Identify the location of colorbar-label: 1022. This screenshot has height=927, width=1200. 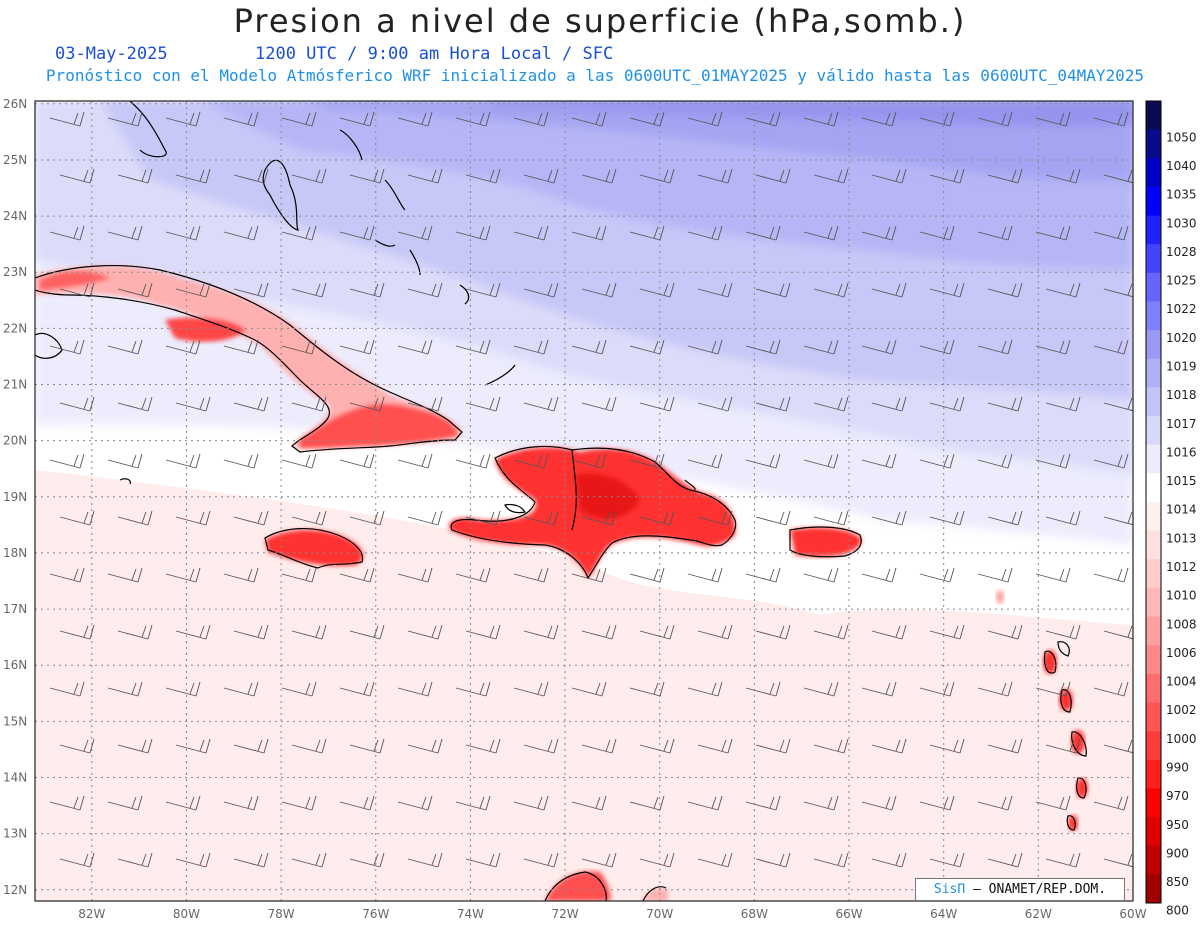
(1181, 309).